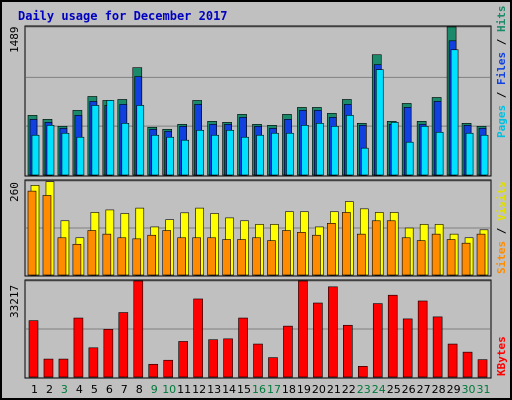  Describe the element at coordinates (94, 389) in the screenshot. I see `x-tick-label: 5` at that location.